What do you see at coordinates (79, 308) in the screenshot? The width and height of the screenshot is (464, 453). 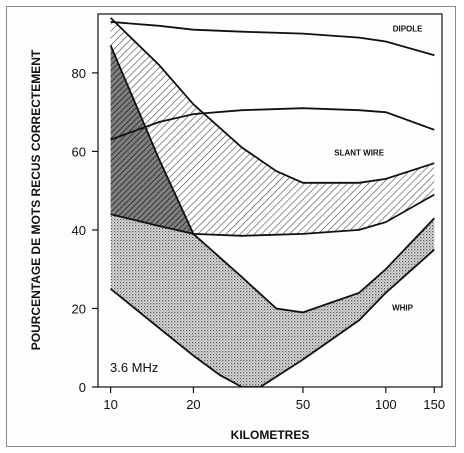 I see `y-tick-label: 20` at bounding box center [79, 308].